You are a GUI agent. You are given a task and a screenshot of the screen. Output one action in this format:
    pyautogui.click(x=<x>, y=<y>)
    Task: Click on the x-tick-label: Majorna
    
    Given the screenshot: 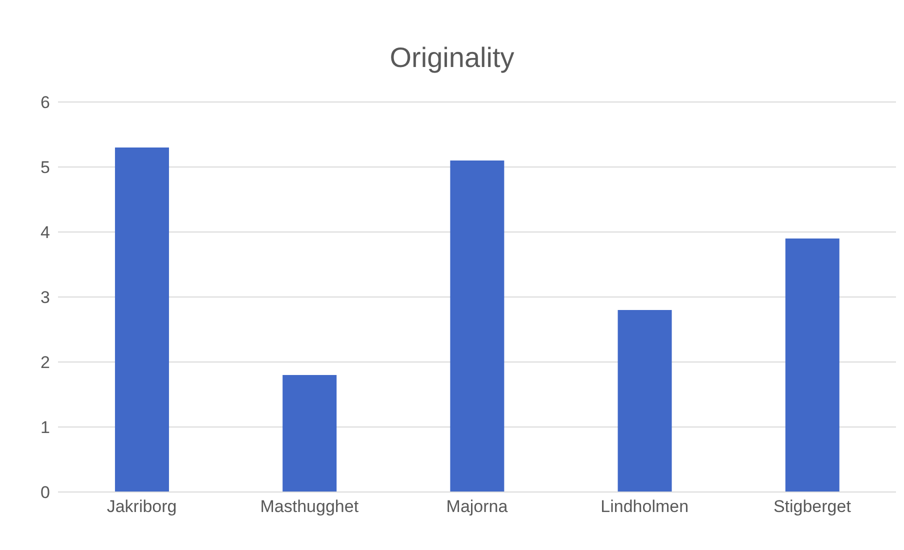 What is the action you would take?
    pyautogui.click(x=477, y=506)
    